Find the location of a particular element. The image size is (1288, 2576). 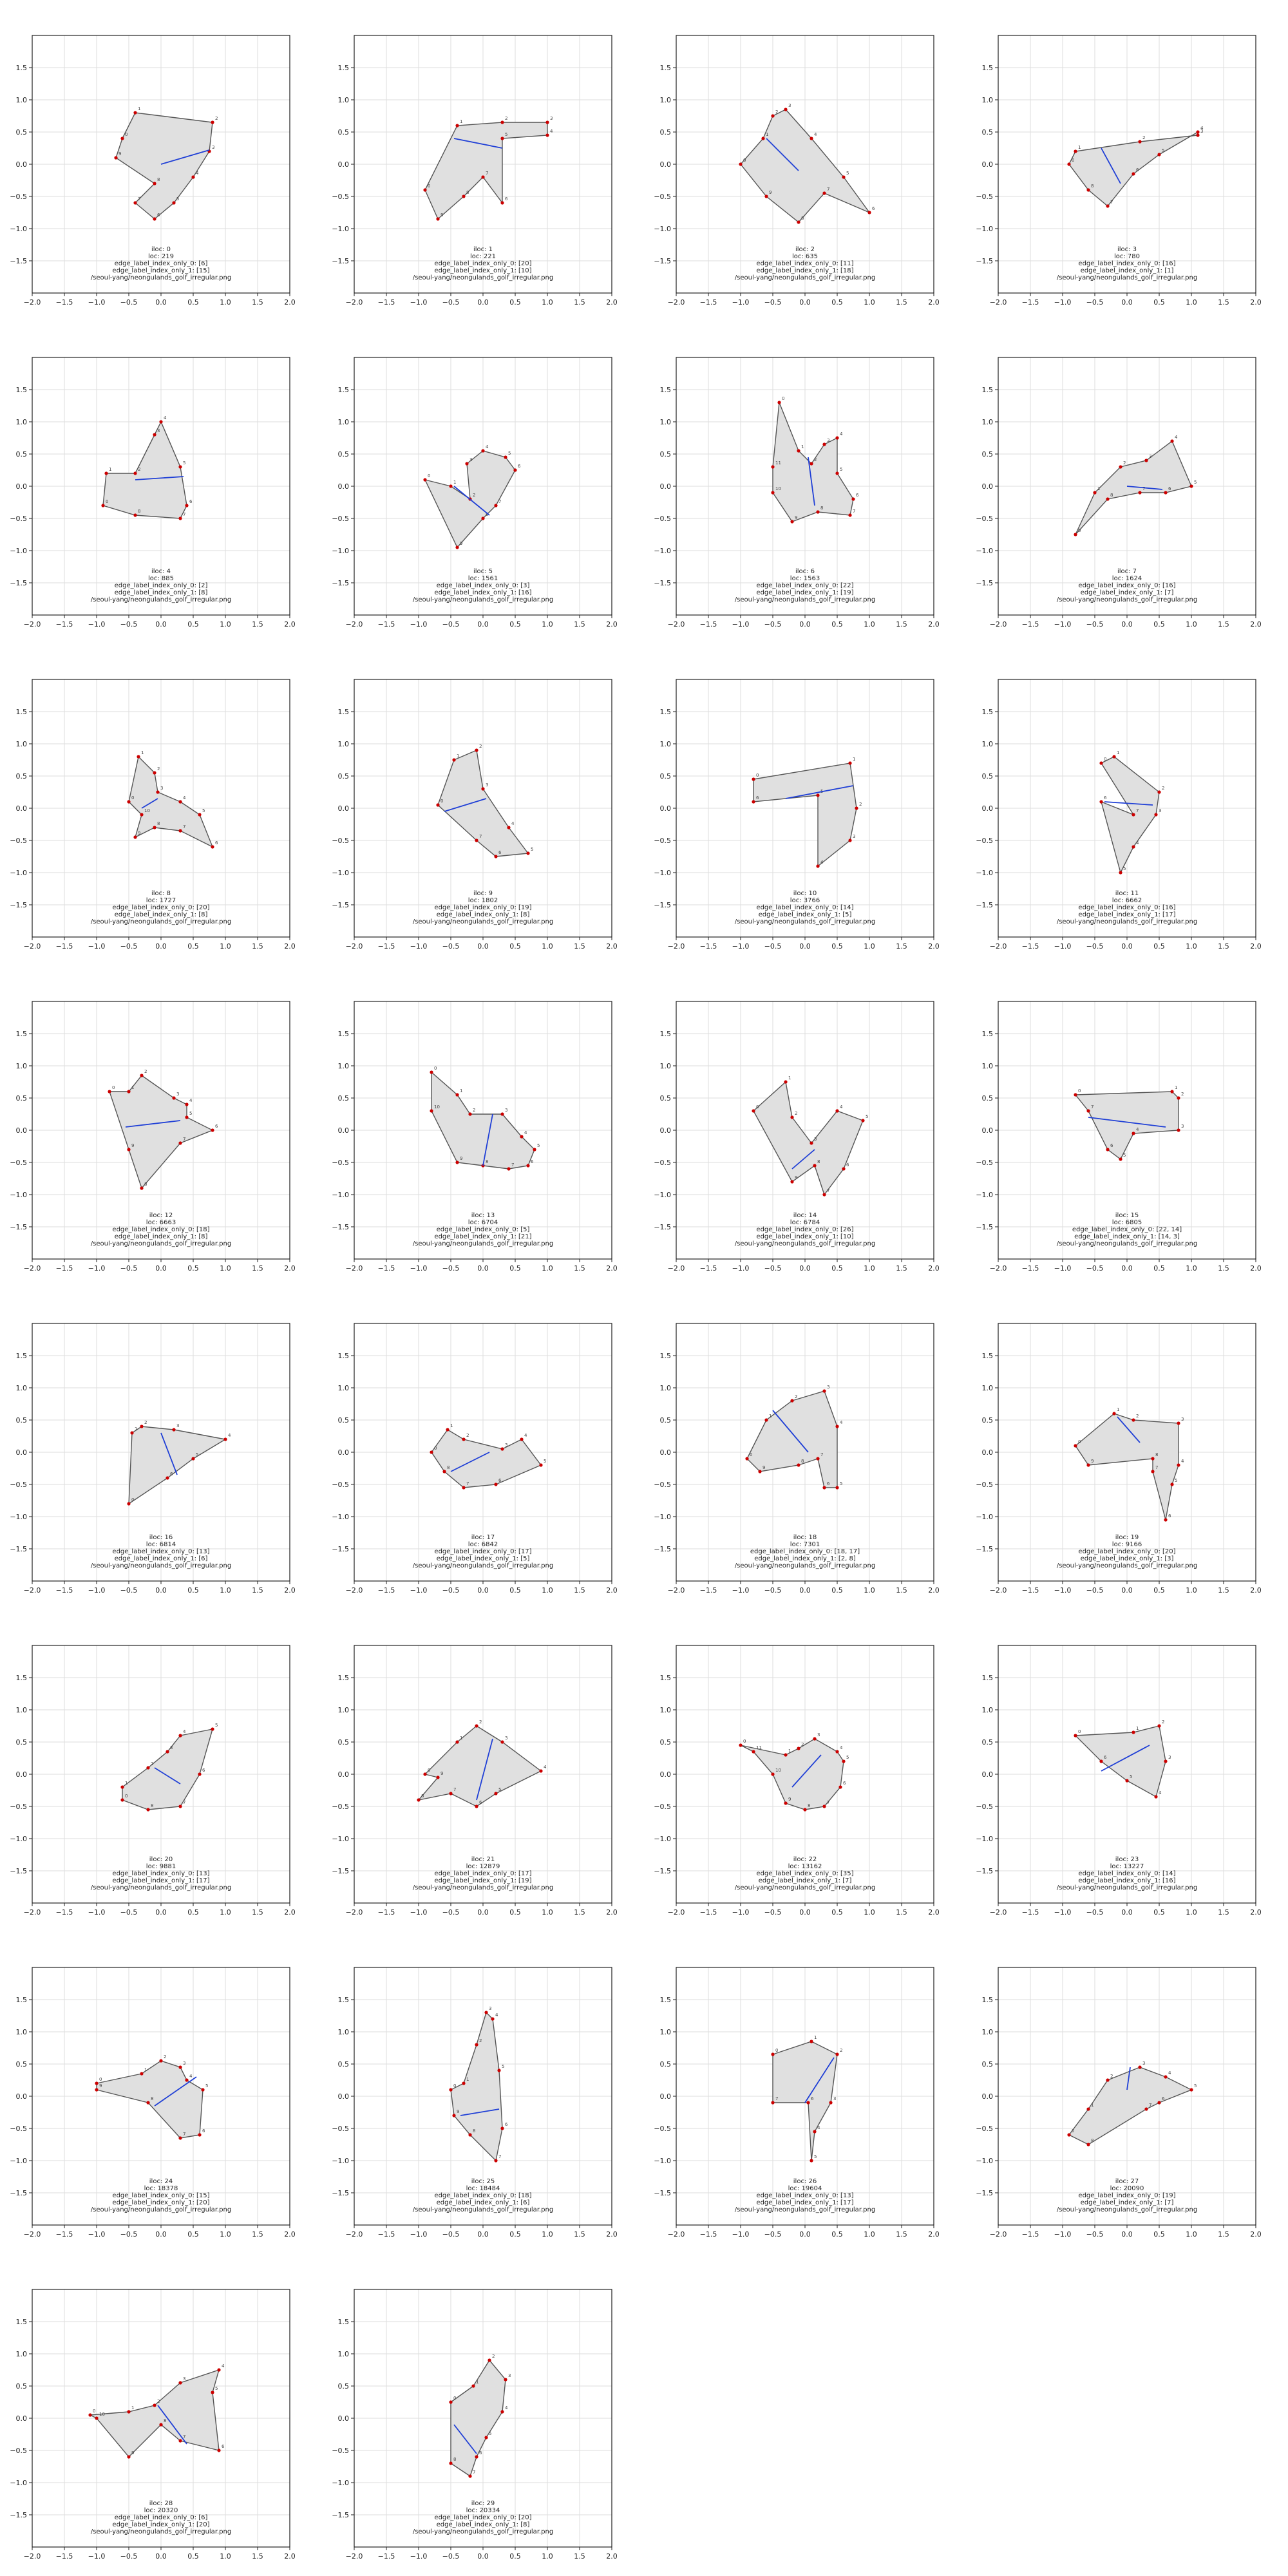

x-tick-label: −2.0 is located at coordinates (354, 1268).